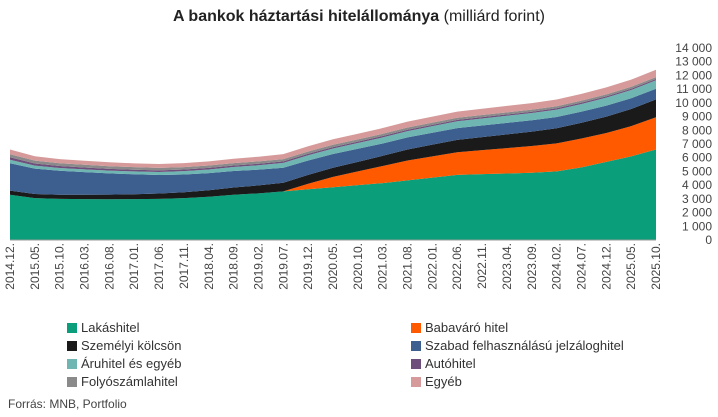  What do you see at coordinates (631, 266) in the screenshot?
I see `x-tick-label: 2025.05.` at bounding box center [631, 266].